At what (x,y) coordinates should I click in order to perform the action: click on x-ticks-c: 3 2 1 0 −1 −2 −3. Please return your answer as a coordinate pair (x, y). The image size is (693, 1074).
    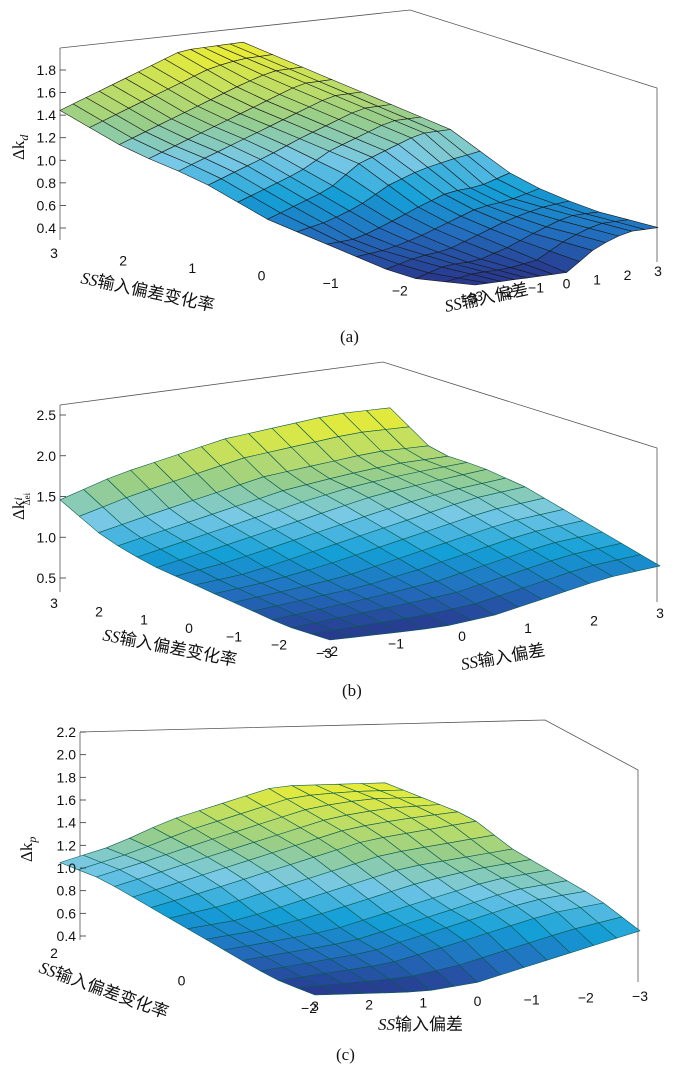
    Looking at the image, I should click on (479, 1001).